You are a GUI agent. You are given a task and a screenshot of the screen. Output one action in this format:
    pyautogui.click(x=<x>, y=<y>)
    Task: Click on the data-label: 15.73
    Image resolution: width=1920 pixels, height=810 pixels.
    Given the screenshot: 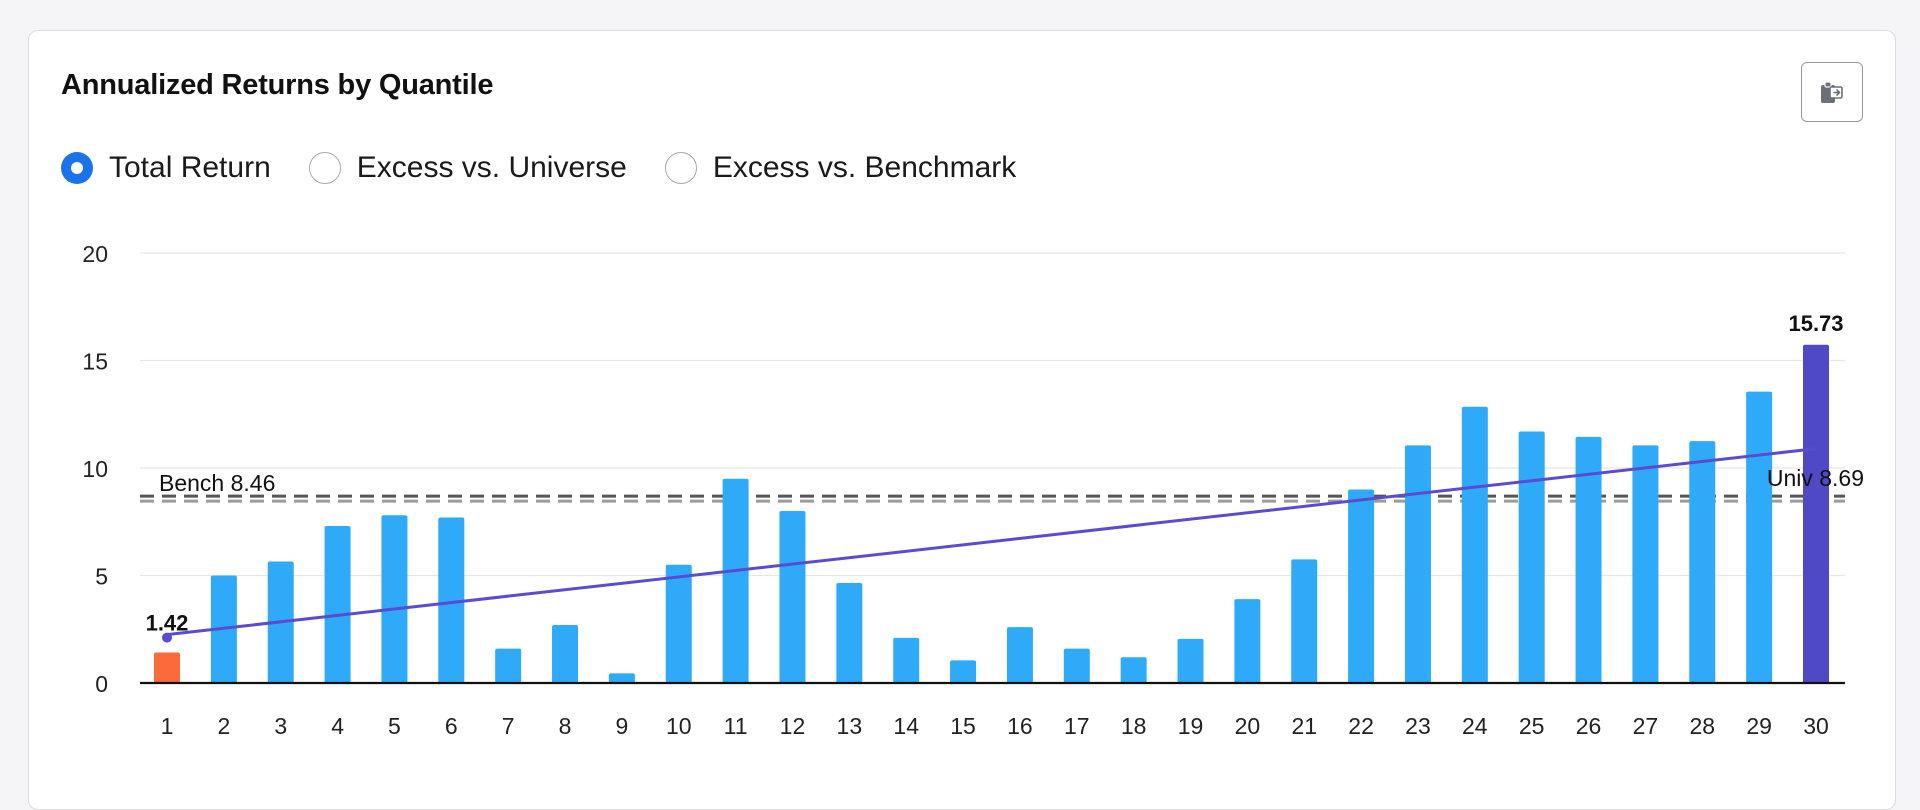 What is the action you would take?
    pyautogui.click(x=1815, y=323)
    